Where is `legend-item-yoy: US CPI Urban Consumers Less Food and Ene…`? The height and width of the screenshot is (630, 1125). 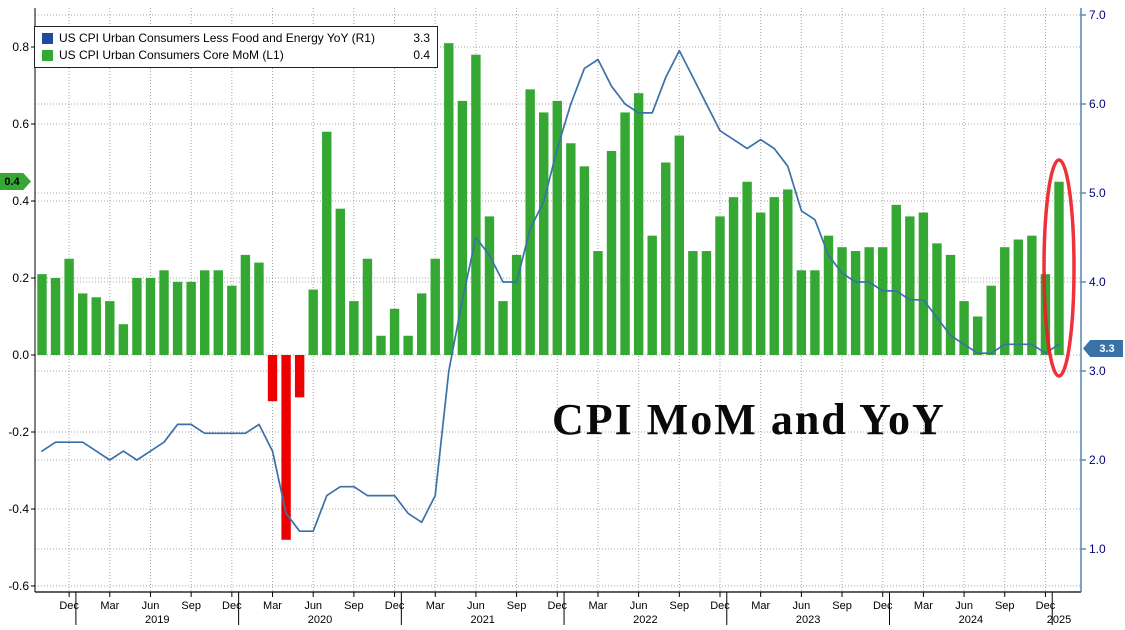
legend-item-yoy: US CPI Urban Consumers Less Food and Ene… is located at coordinates (236, 38).